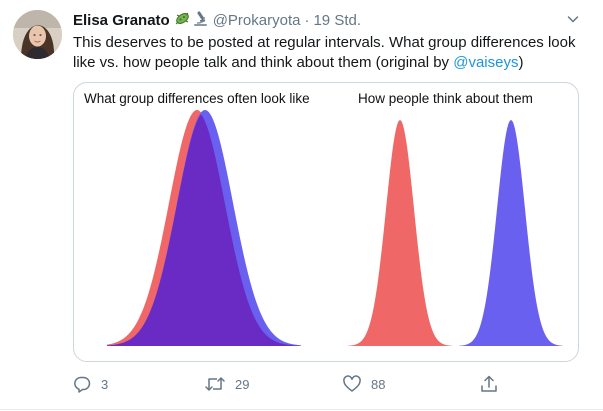 This screenshot has height=411, width=603. What do you see at coordinates (400, 233) in the screenshot?
I see `right-red-distribution-curve` at bounding box center [400, 233].